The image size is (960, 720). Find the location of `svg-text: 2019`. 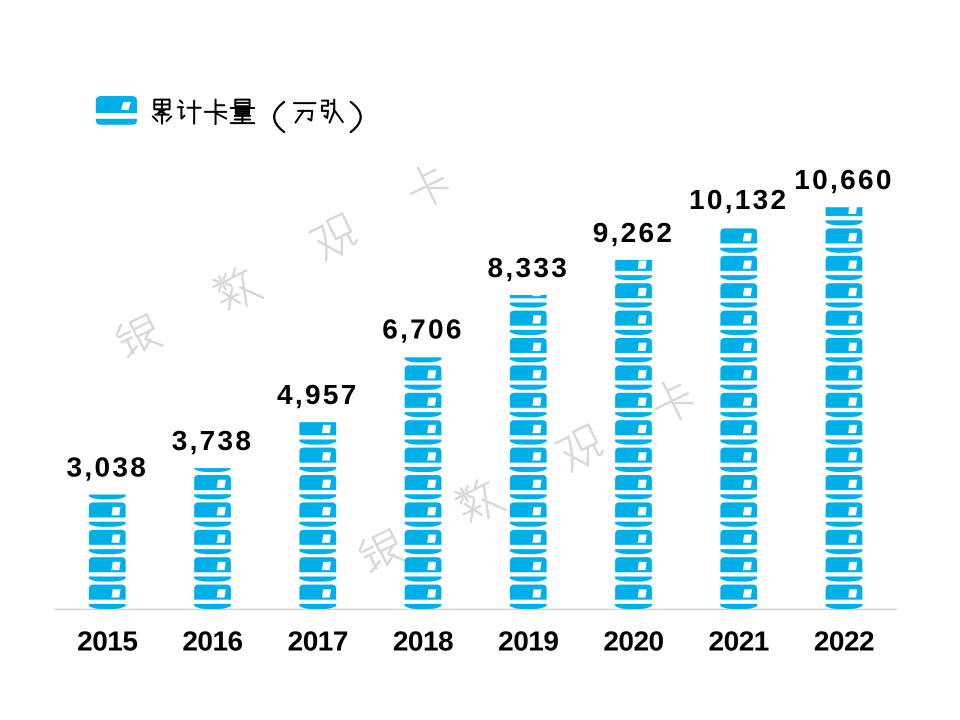

svg-text: 2019 is located at coordinates (528, 641).